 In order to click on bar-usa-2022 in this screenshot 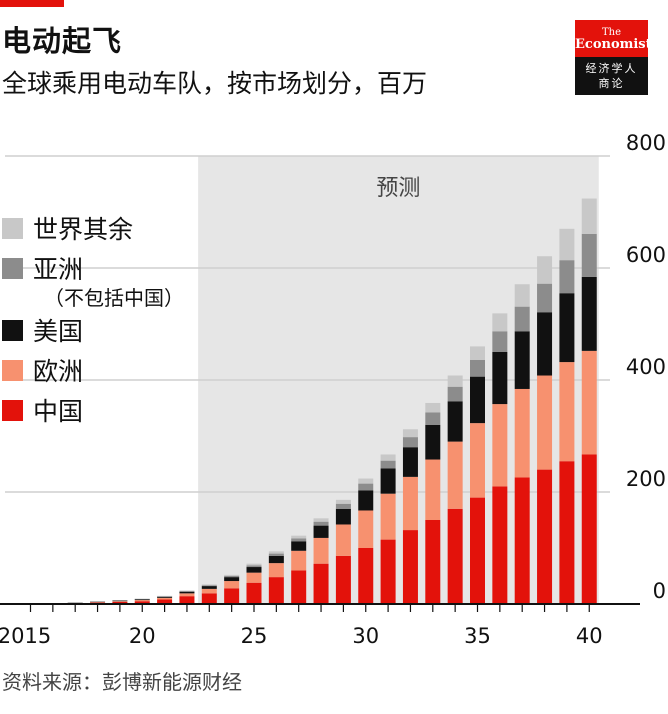, I will do `click(187, 592)`.